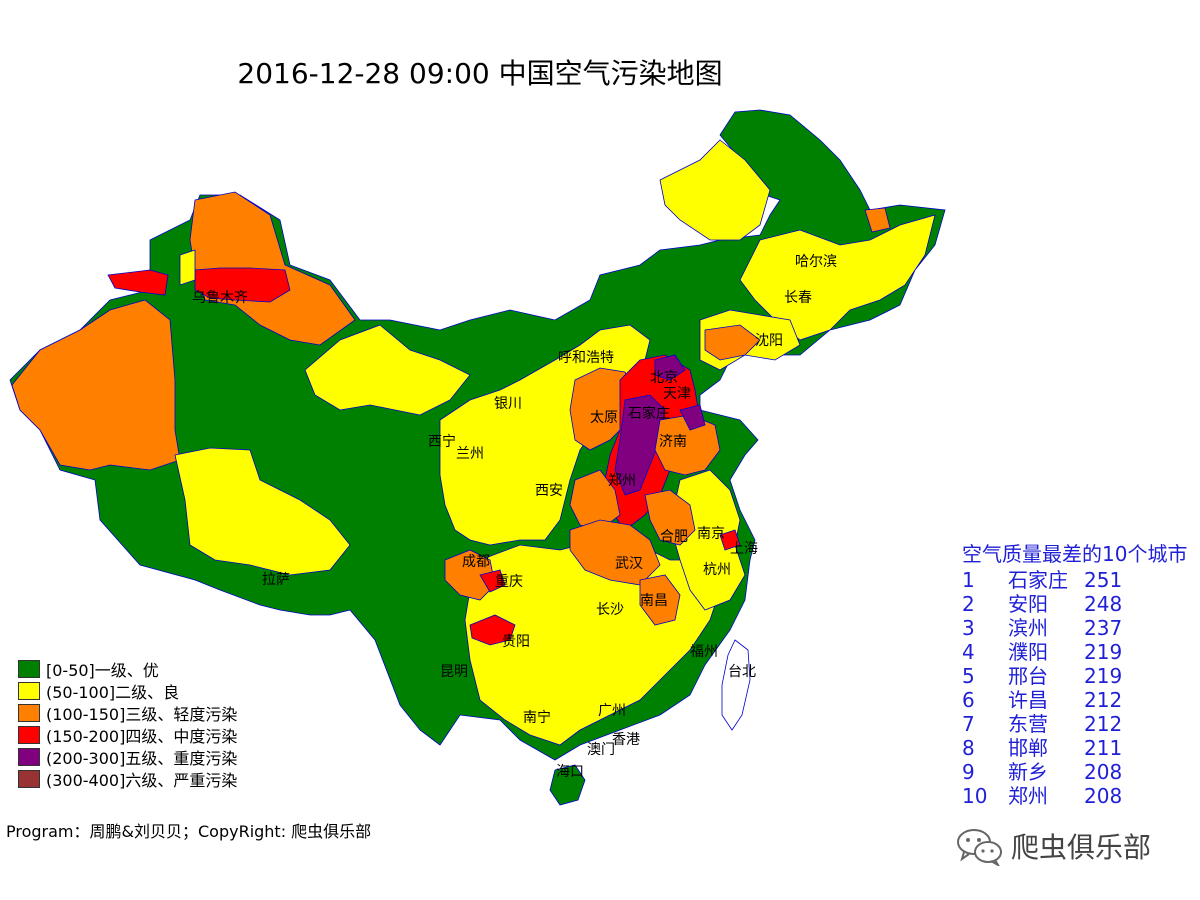  What do you see at coordinates (570, 772) in the screenshot?
I see `city-label: 海口` at bounding box center [570, 772].